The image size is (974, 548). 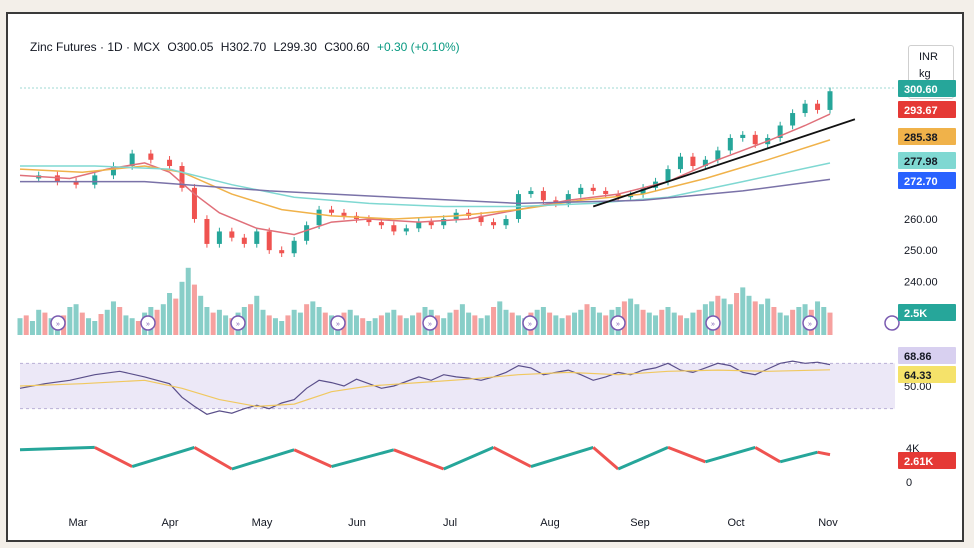 I want to click on rsi-ma-line, so click(x=425, y=388).